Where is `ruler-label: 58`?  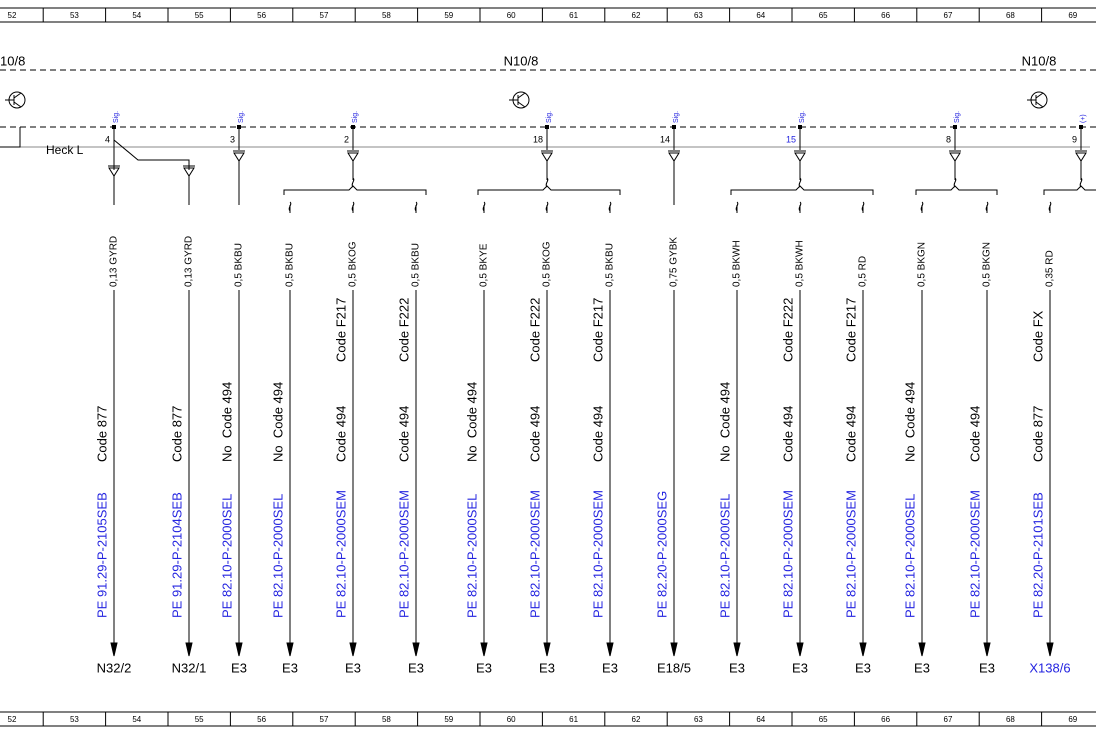 ruler-label: 58 is located at coordinates (386, 719).